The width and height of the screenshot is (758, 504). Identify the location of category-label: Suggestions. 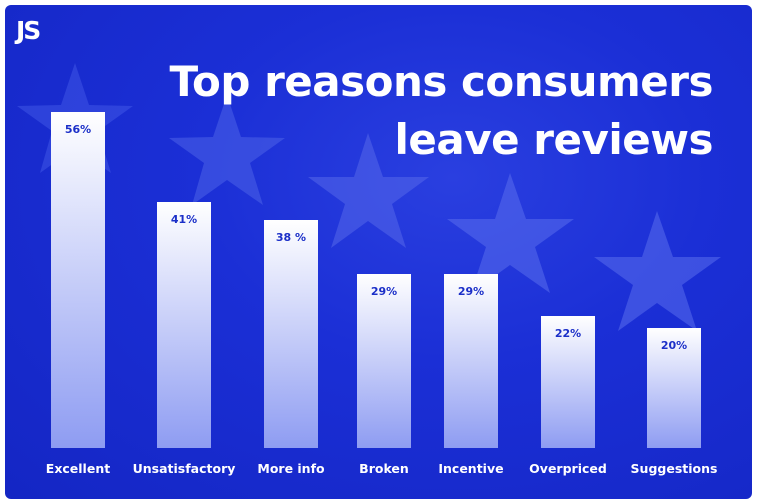
(674, 468).